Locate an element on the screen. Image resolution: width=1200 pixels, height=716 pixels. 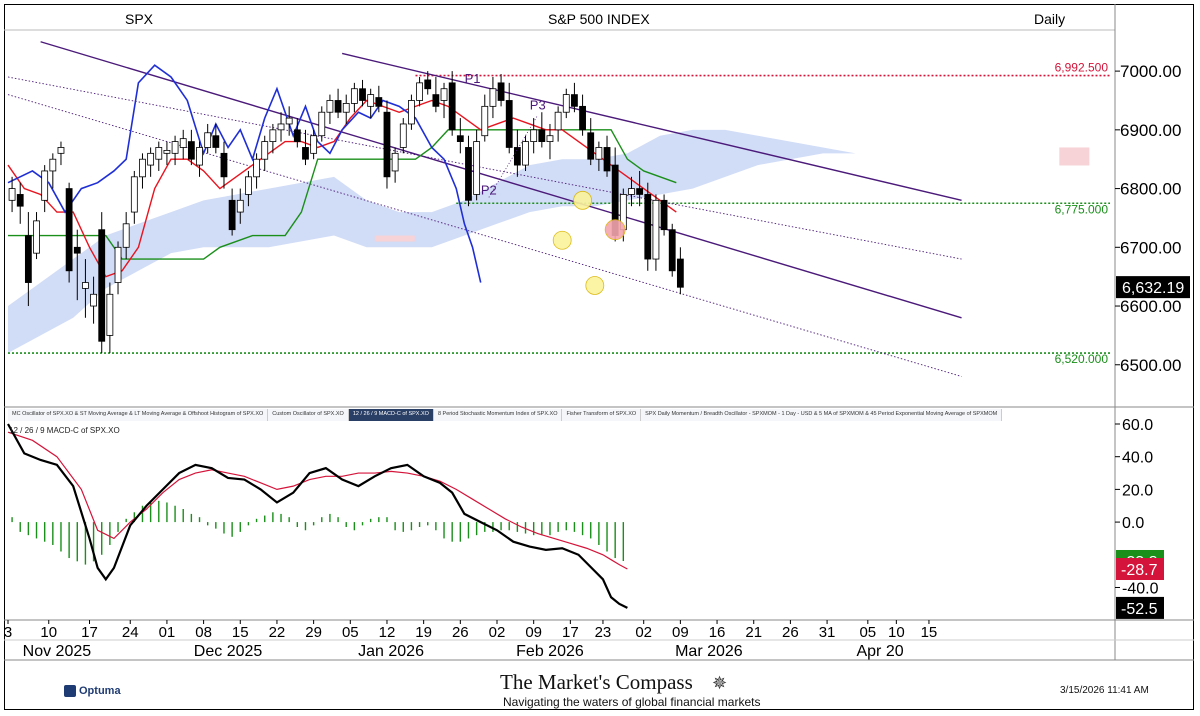
pivot-label: P2 is located at coordinates (489, 189).